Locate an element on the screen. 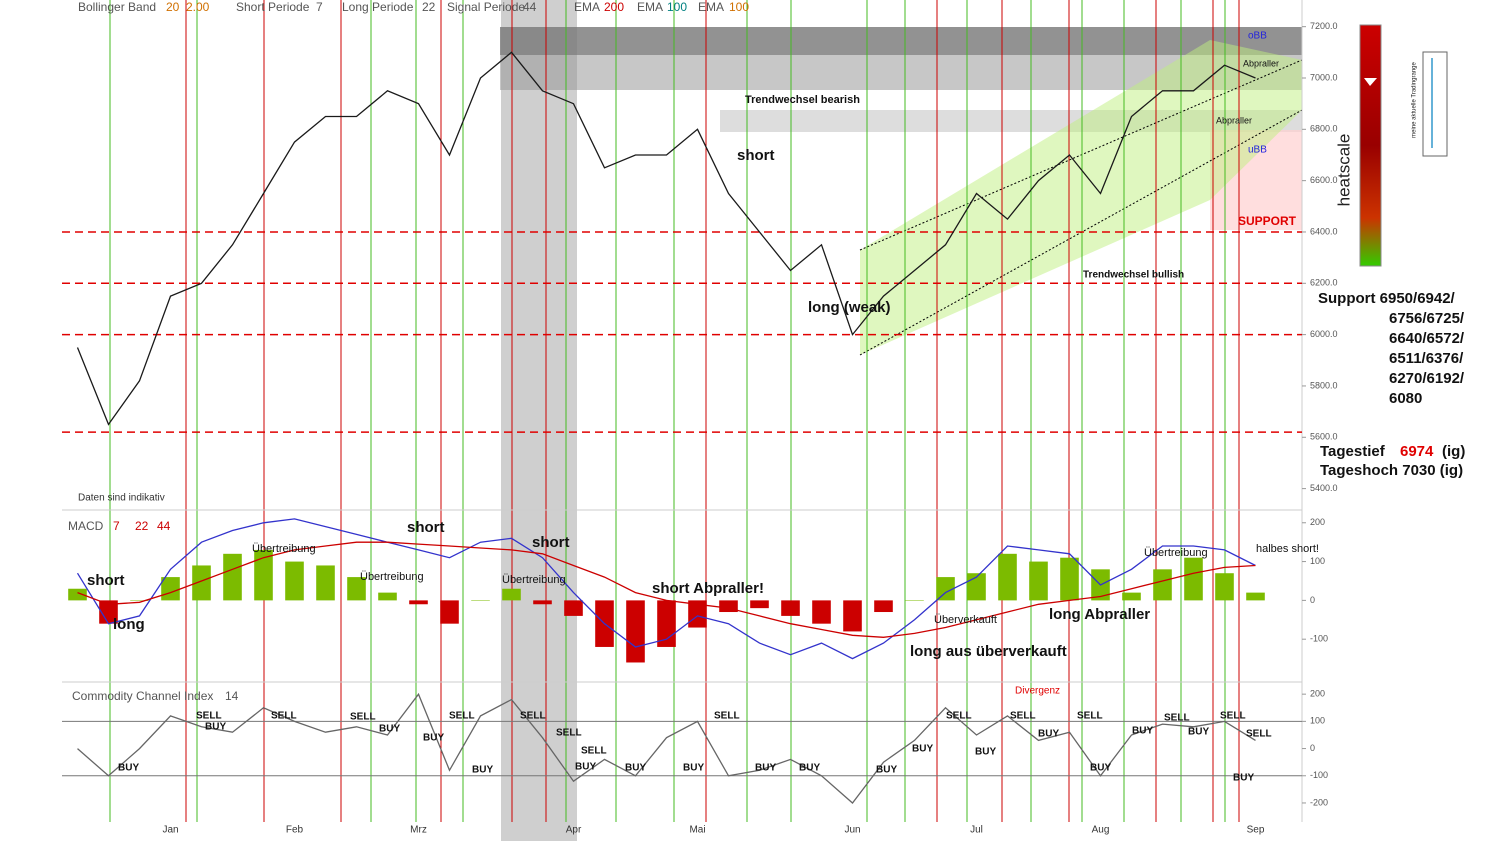 This screenshot has width=1499, height=841. y-tick-label: 5800.0 is located at coordinates (1324, 385).